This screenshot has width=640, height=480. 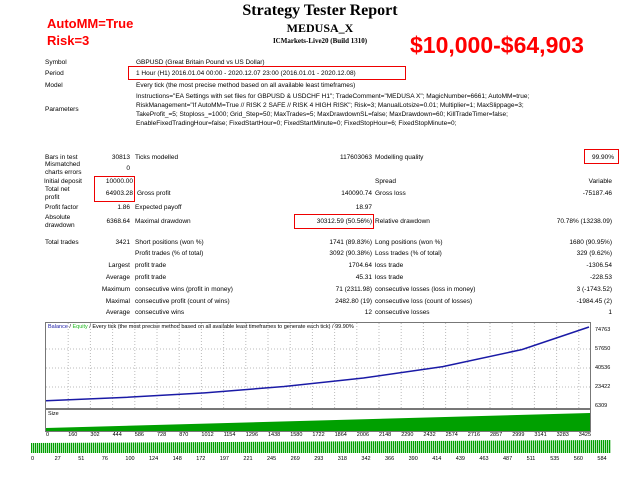 What do you see at coordinates (120, 157) in the screenshot?
I see `bars-value: 30813` at bounding box center [120, 157].